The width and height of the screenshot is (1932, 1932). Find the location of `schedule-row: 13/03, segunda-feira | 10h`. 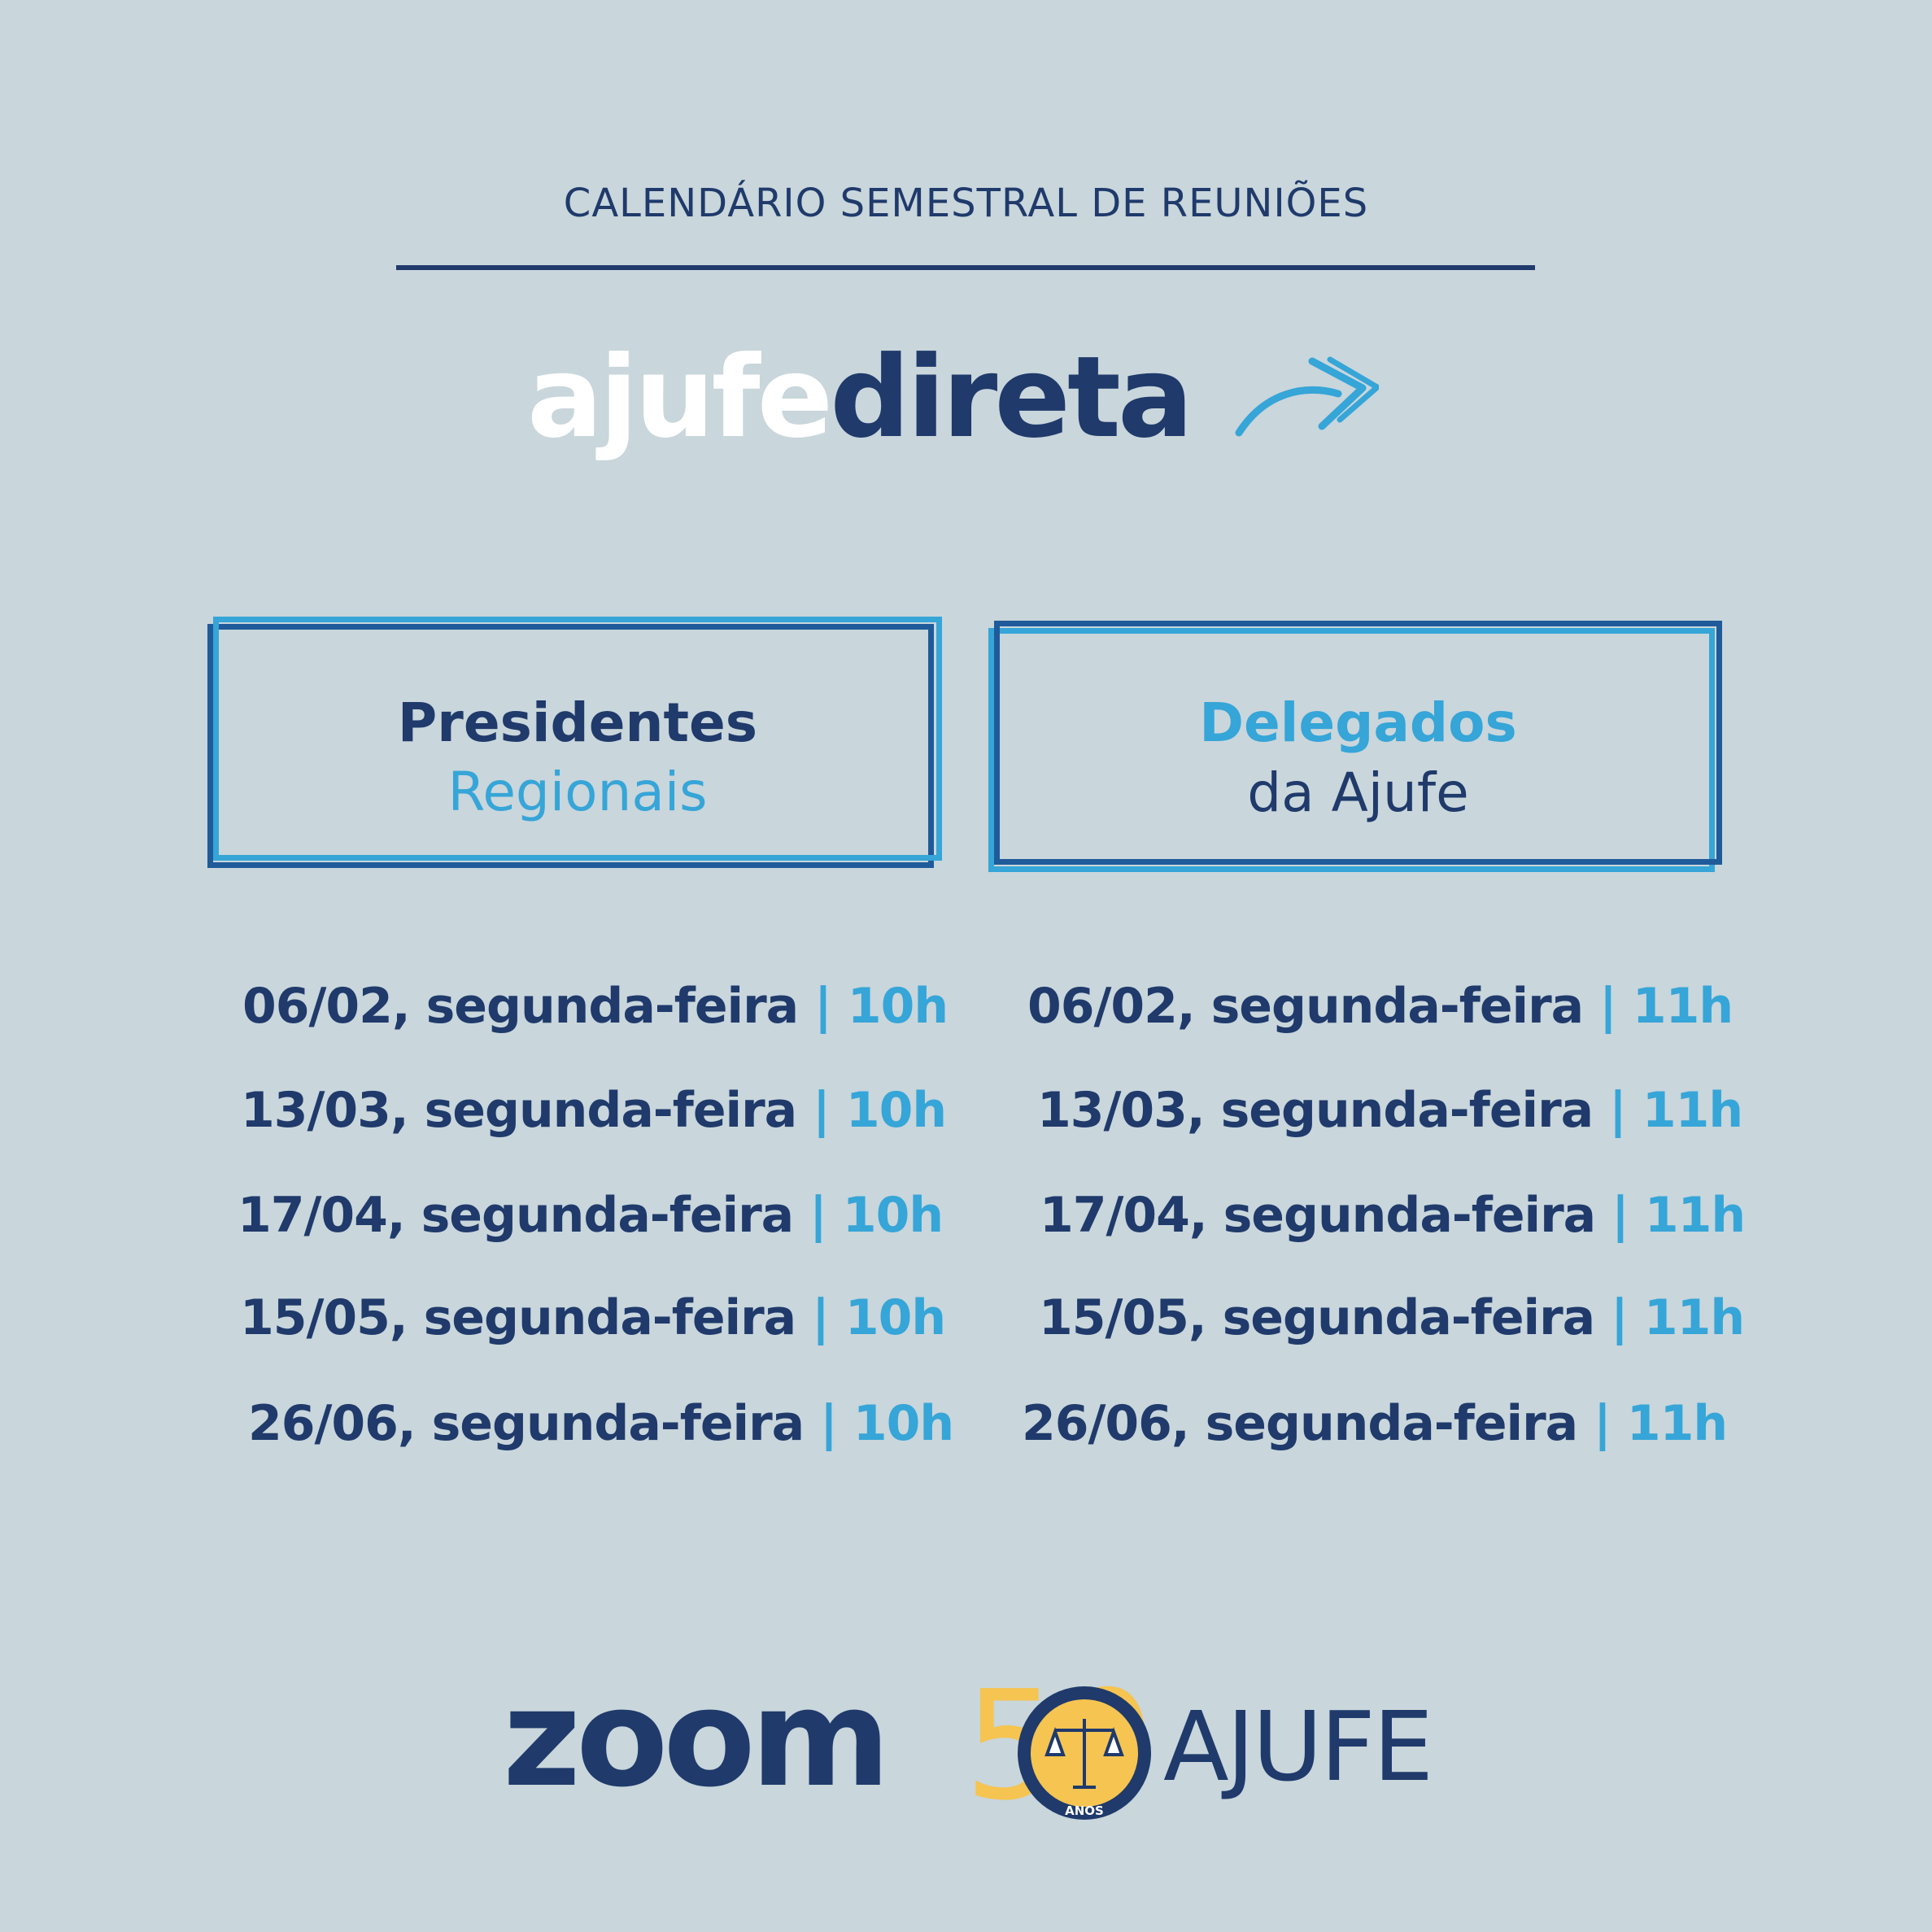

schedule-row: 13/03, segunda-feira | 10h is located at coordinates (594, 1111).